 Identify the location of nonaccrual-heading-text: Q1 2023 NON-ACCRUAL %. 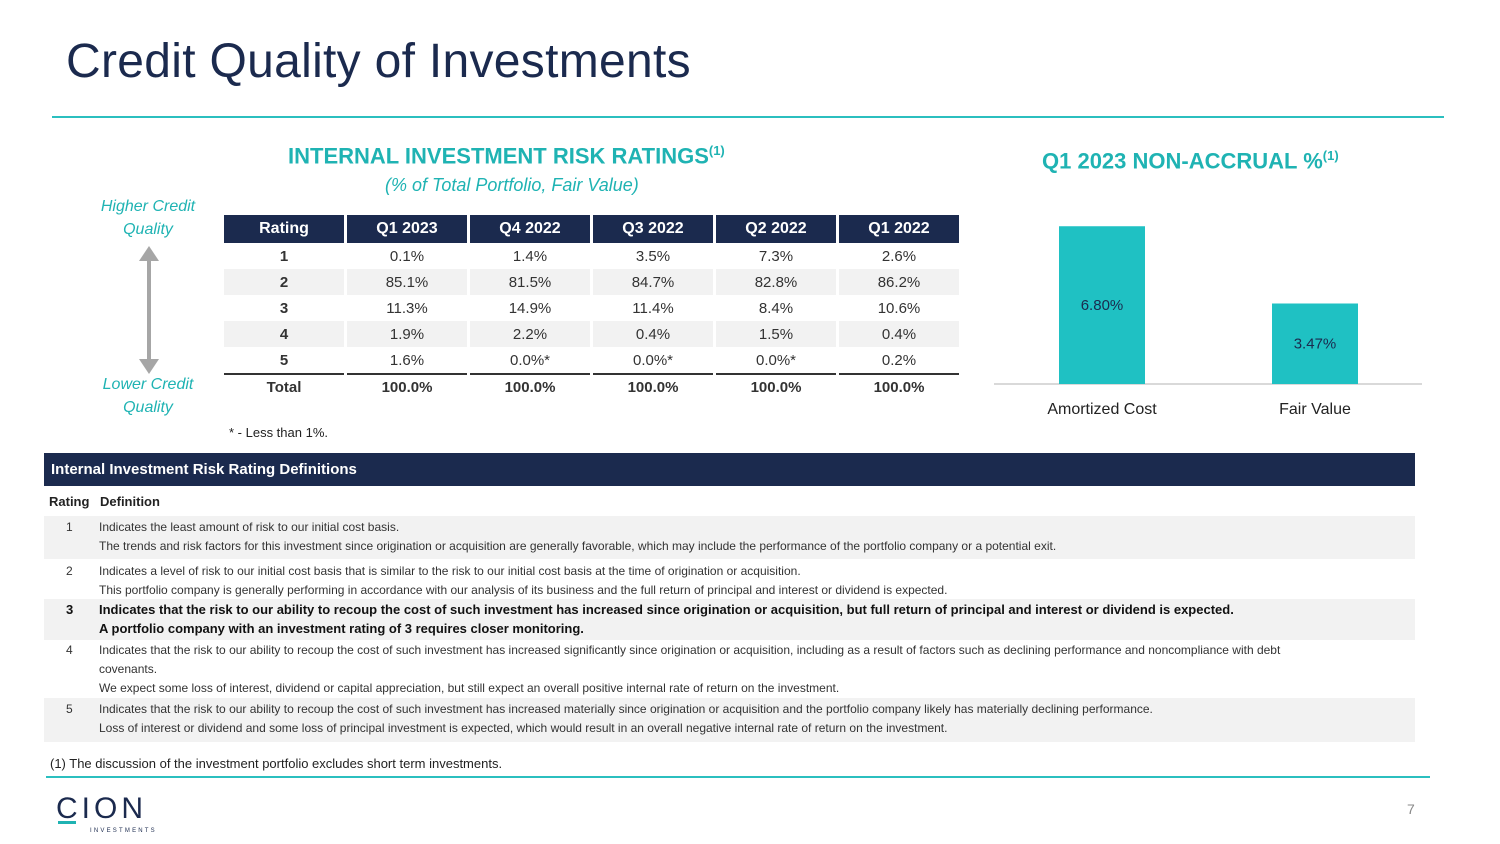
(1182, 161).